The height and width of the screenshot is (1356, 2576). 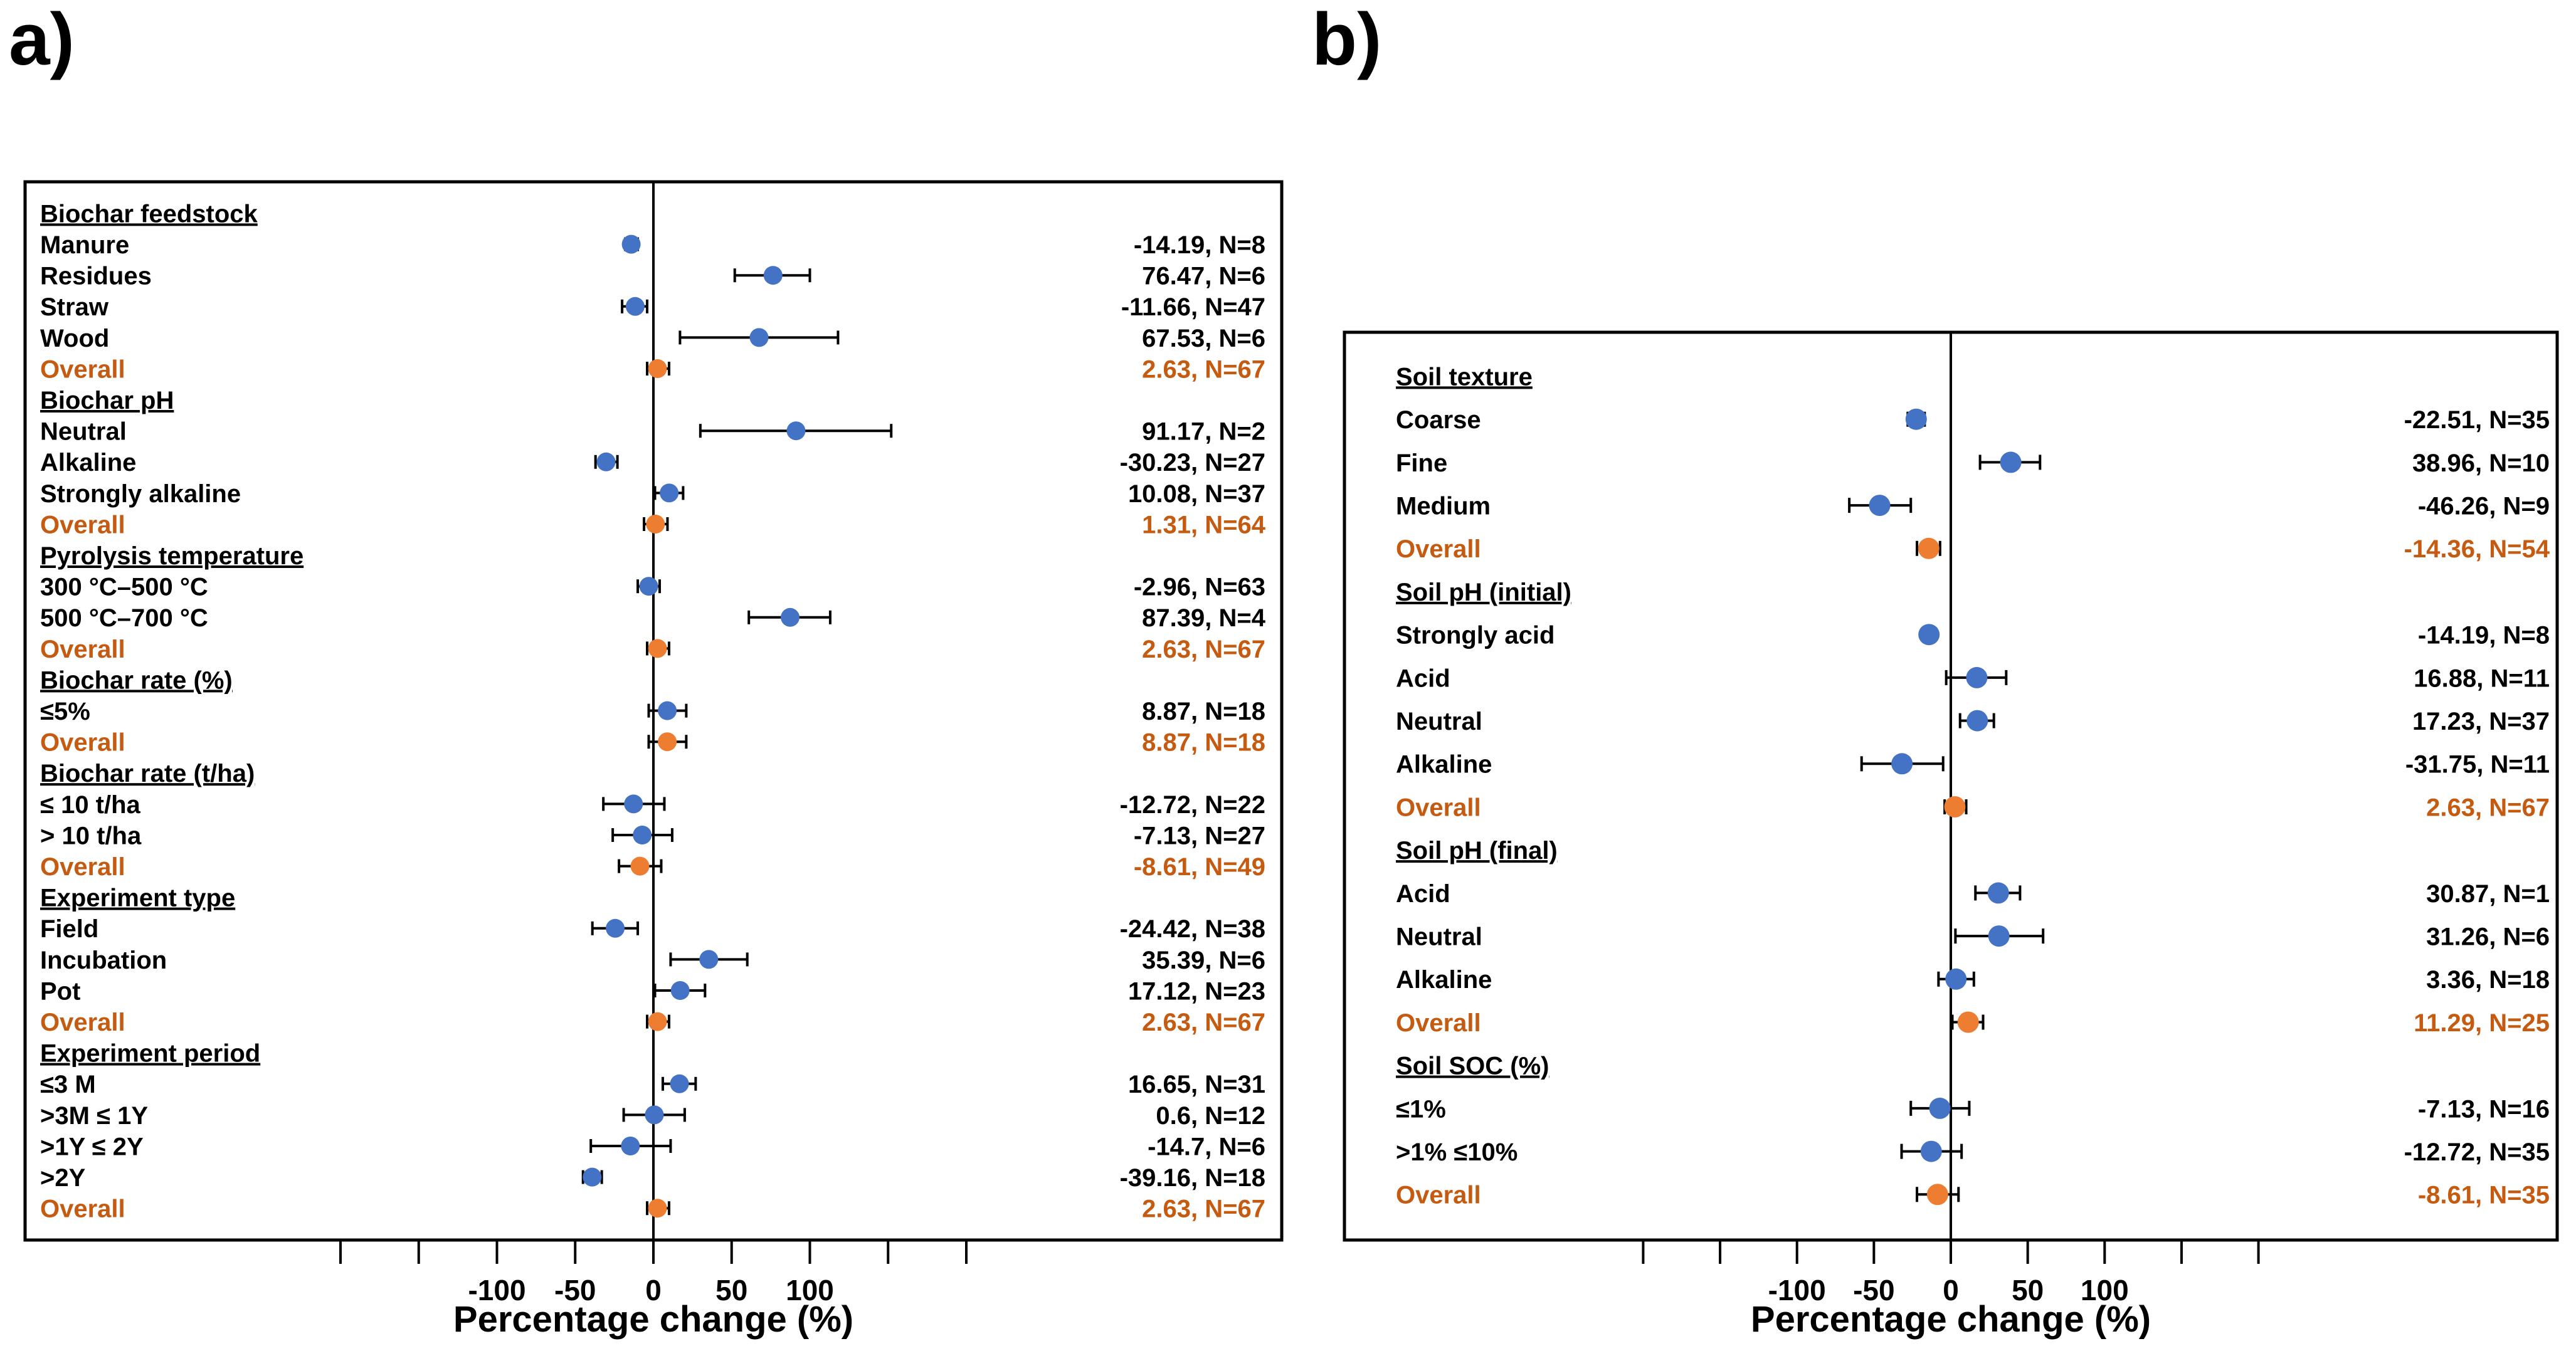 What do you see at coordinates (1203, 961) in the screenshot?
I see `effect-value-label: 35.39, N=6` at bounding box center [1203, 961].